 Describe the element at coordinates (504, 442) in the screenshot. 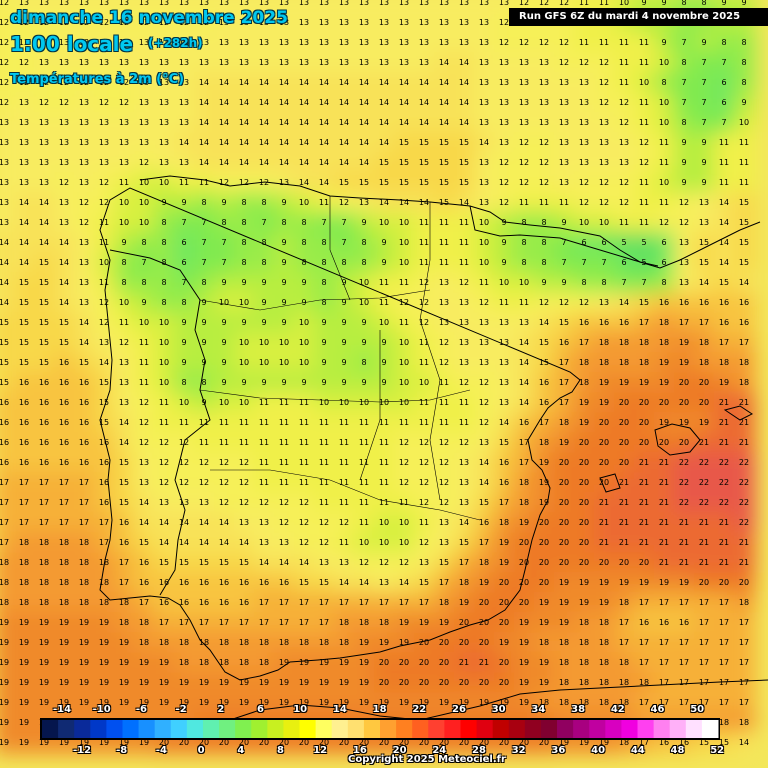

I see `temp-value: 15` at that location.